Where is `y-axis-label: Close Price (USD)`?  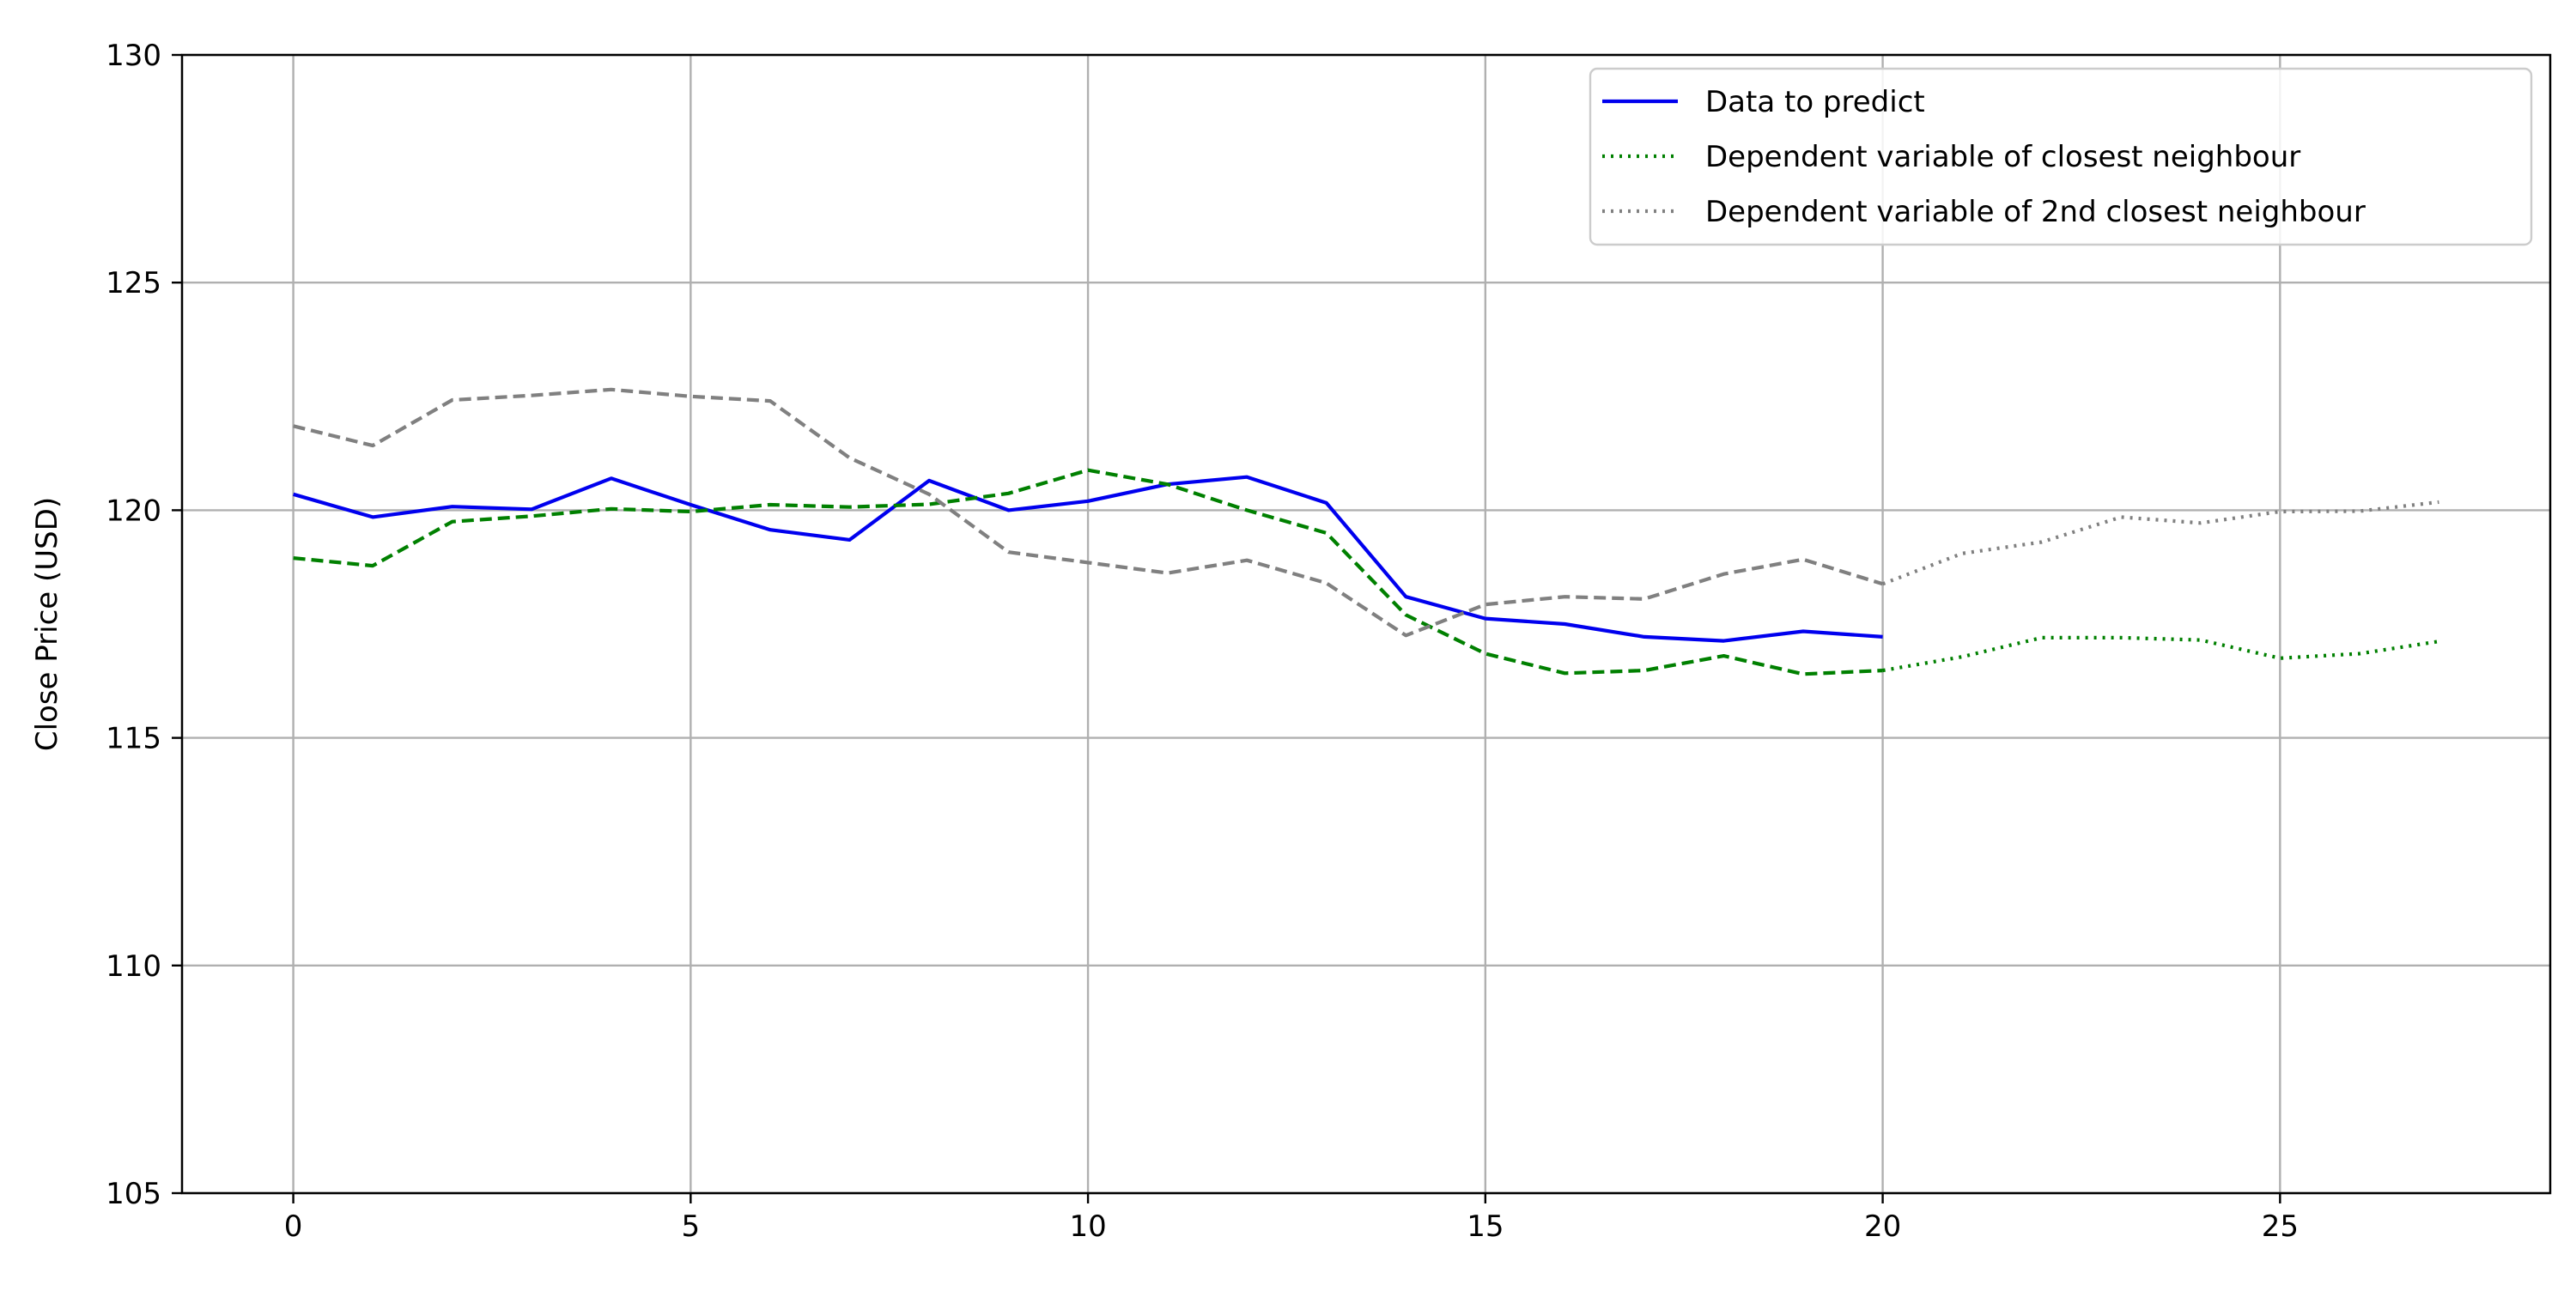
y-axis-label: Close Price (USD) is located at coordinates (47, 624).